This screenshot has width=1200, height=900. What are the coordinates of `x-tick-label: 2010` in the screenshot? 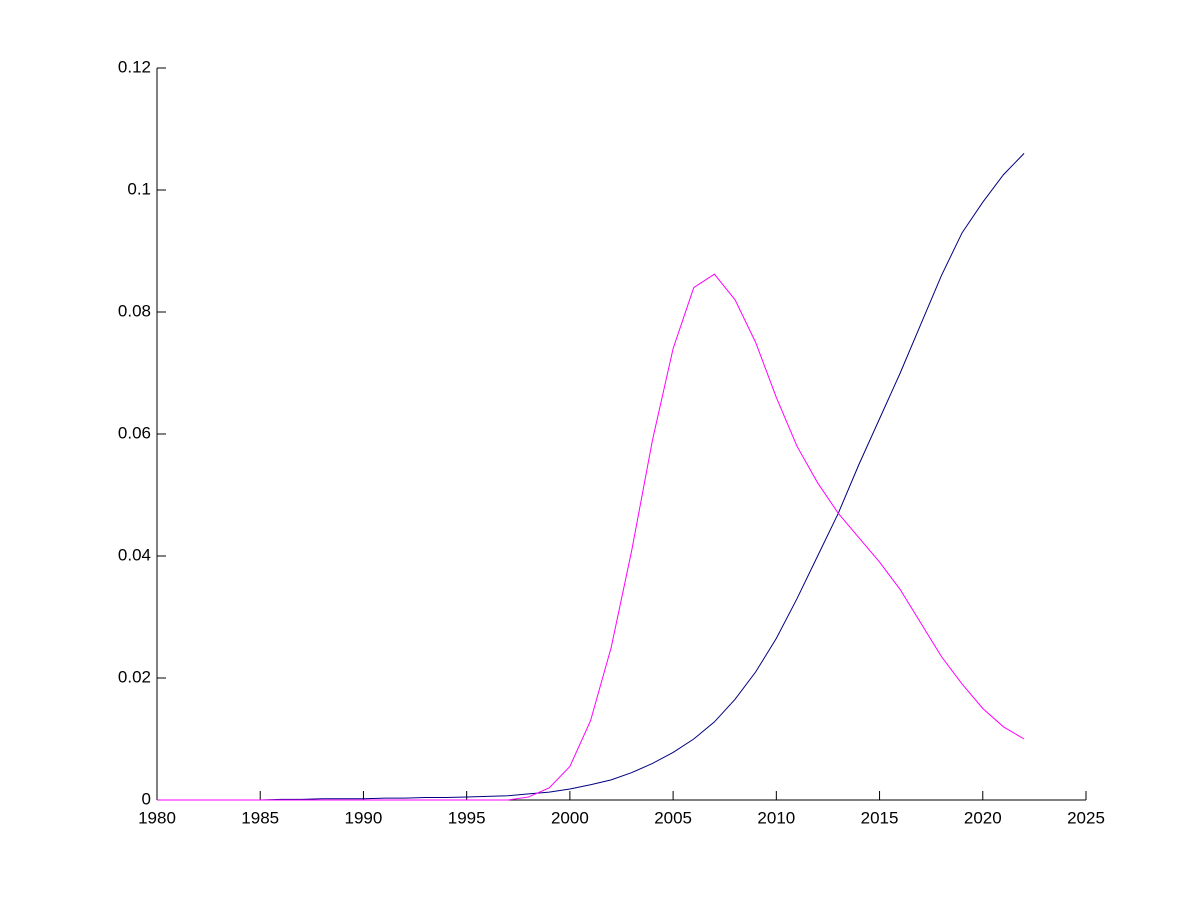 It's located at (776, 817).